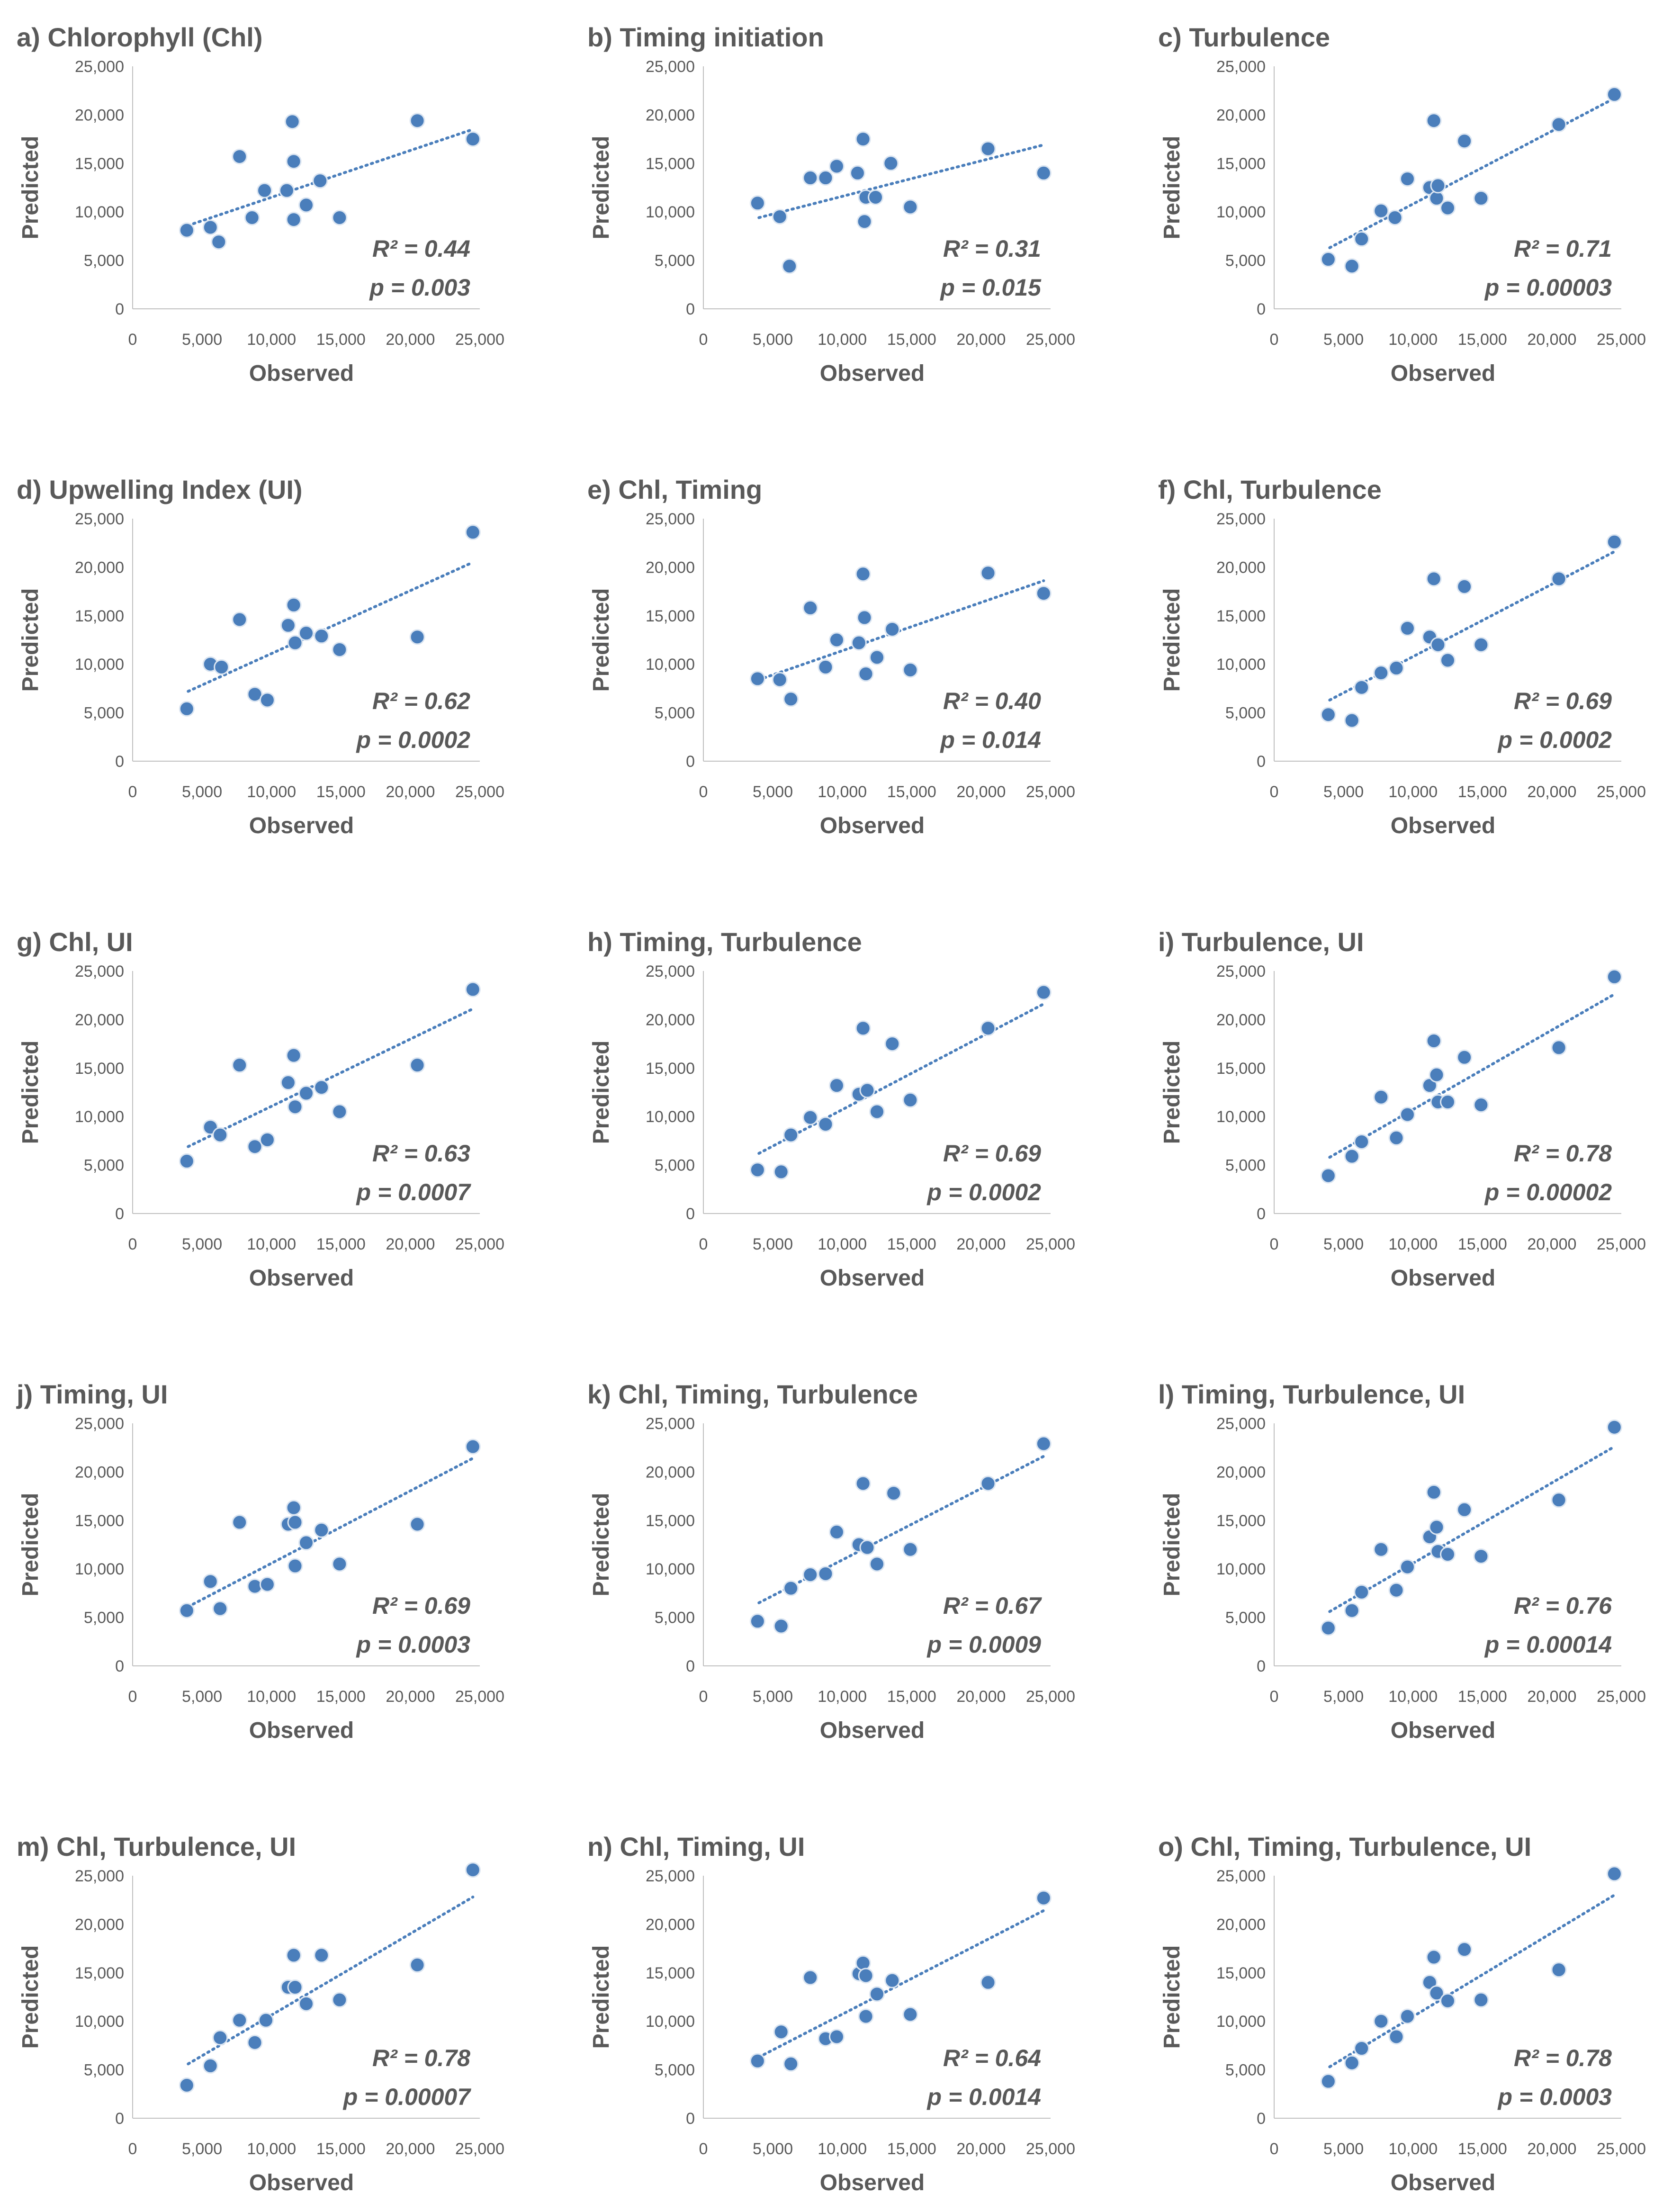 The height and width of the screenshot is (2212, 1672). I want to click on p-value-label: p = 0.0007, so click(414, 1192).